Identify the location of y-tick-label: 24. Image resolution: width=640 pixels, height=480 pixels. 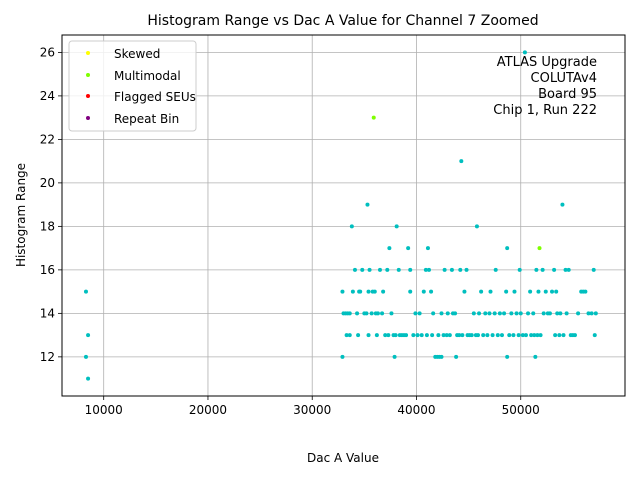
(47, 96).